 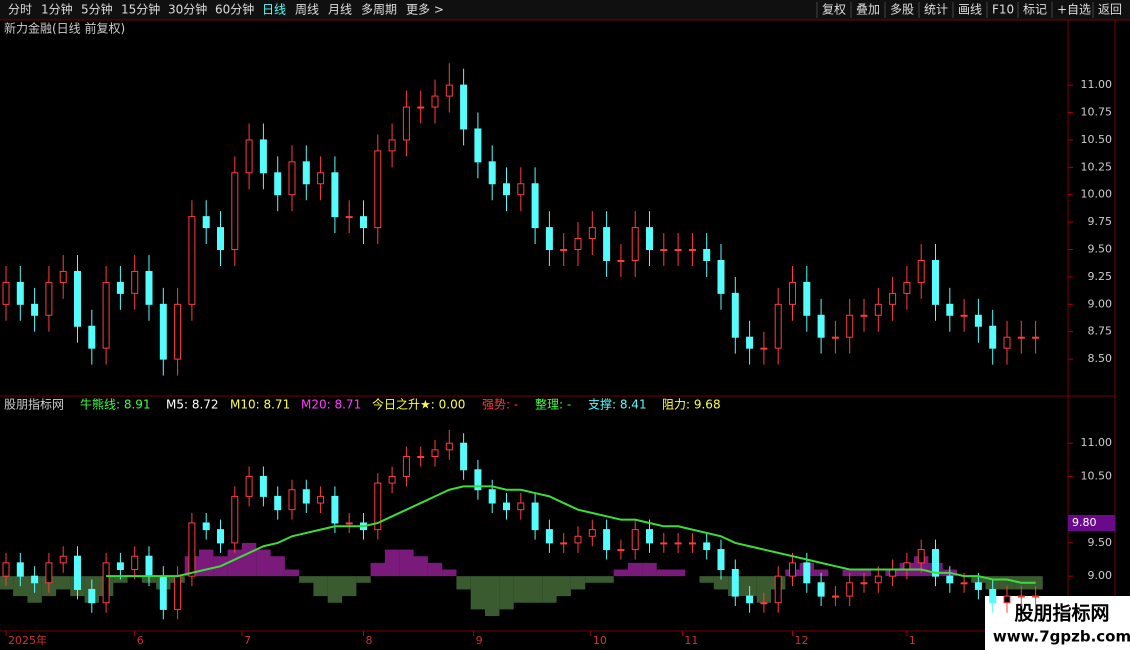 I want to click on x-tick-label: 6, so click(x=140, y=640).